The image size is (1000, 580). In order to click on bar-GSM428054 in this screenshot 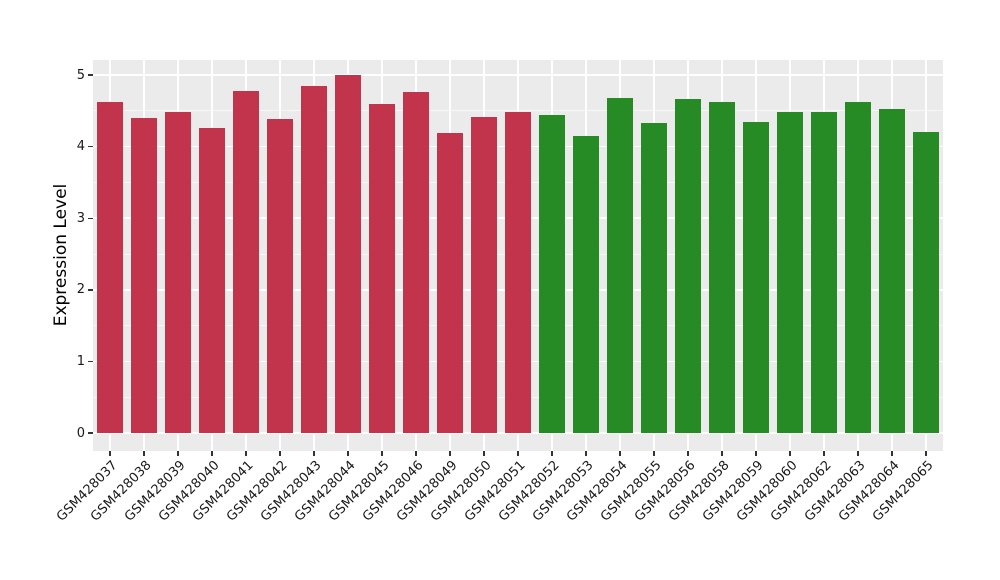, I will do `click(620, 265)`.